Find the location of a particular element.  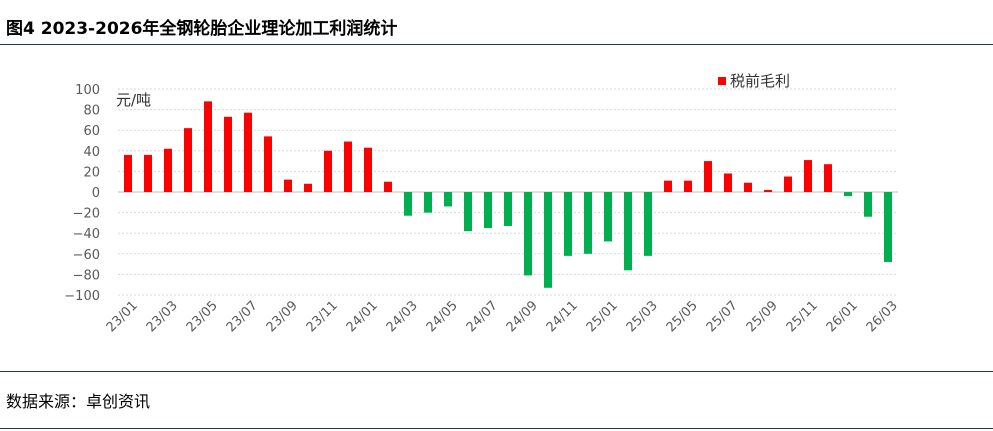

x-tick-label: 23/03 is located at coordinates (162, 316).